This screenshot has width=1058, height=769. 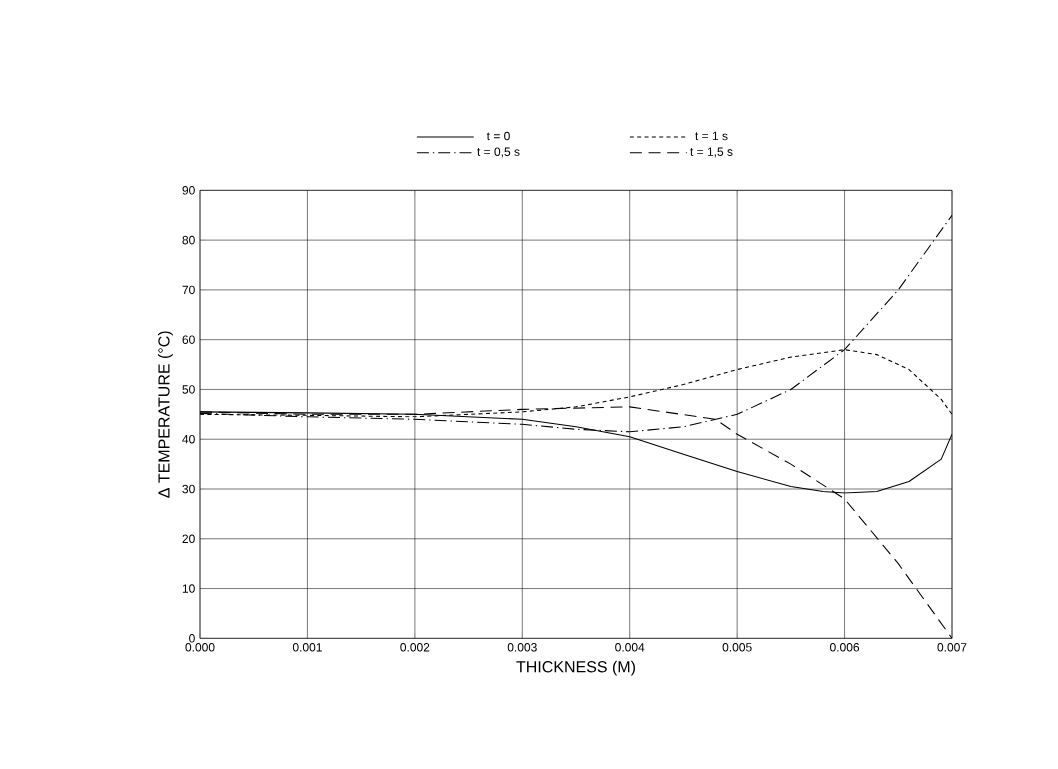 I want to click on y-tick-label: 30, so click(x=188, y=489).